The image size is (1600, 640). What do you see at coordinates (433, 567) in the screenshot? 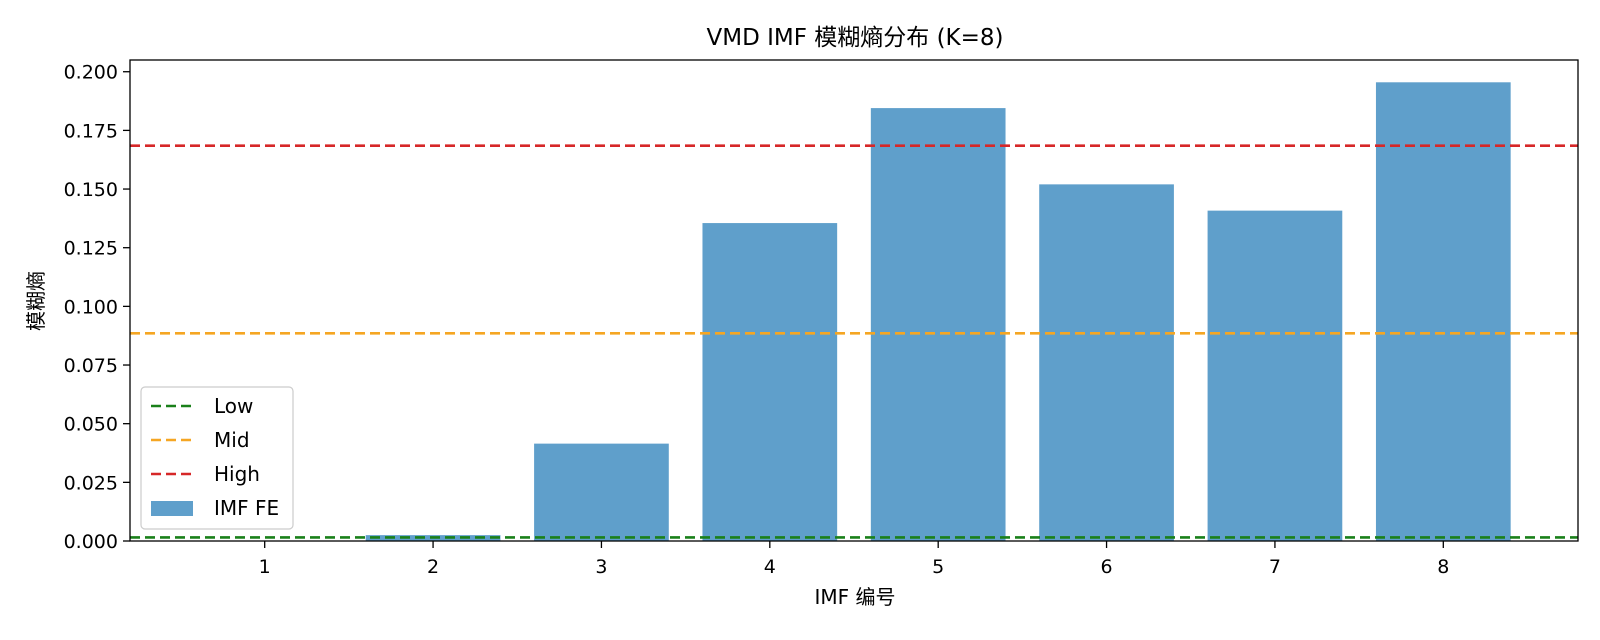
I see `x-tick-label: 2` at bounding box center [433, 567].